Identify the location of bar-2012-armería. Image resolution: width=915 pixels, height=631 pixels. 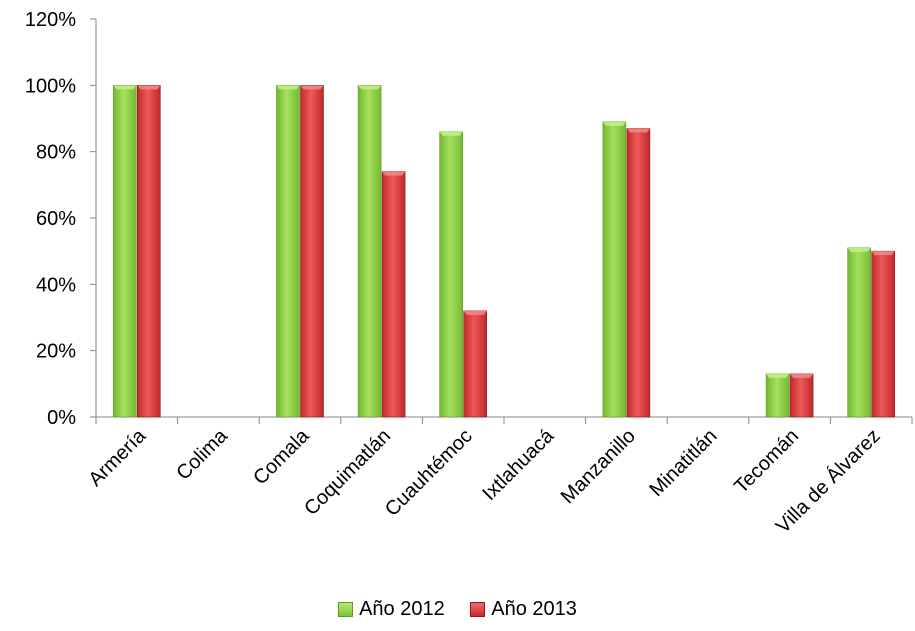
(125, 251).